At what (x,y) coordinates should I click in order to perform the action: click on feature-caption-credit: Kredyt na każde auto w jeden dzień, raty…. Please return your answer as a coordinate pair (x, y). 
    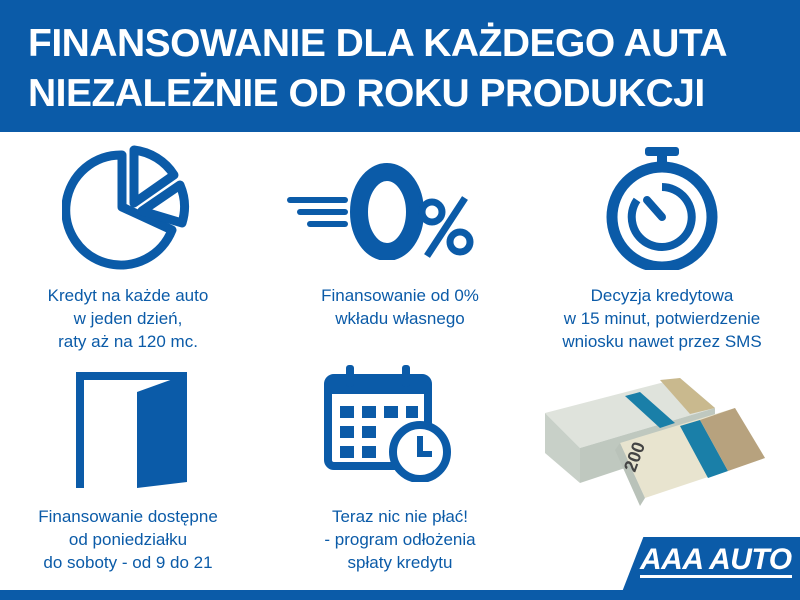
    Looking at the image, I should click on (129, 318).